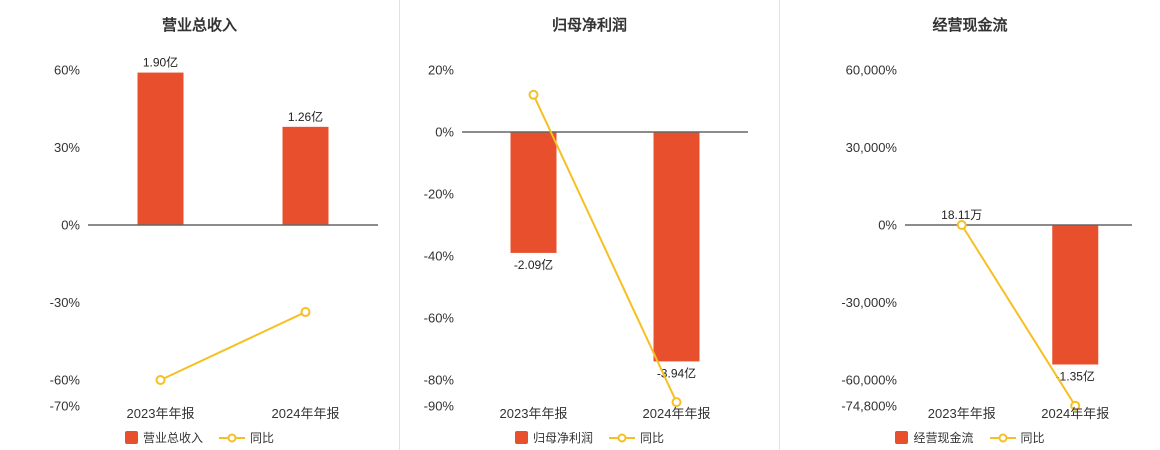  I want to click on bar-value-label: 1.26亿, so click(304, 116).